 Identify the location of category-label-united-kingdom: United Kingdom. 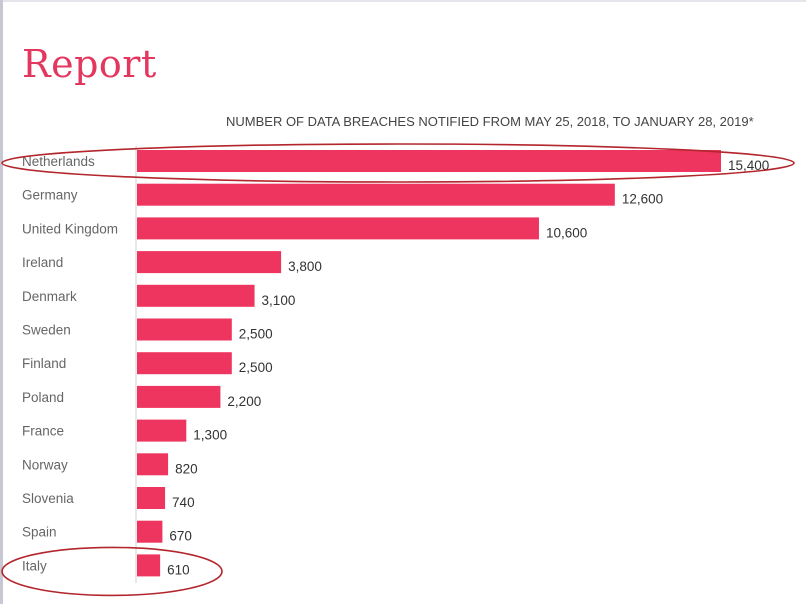
(70, 228).